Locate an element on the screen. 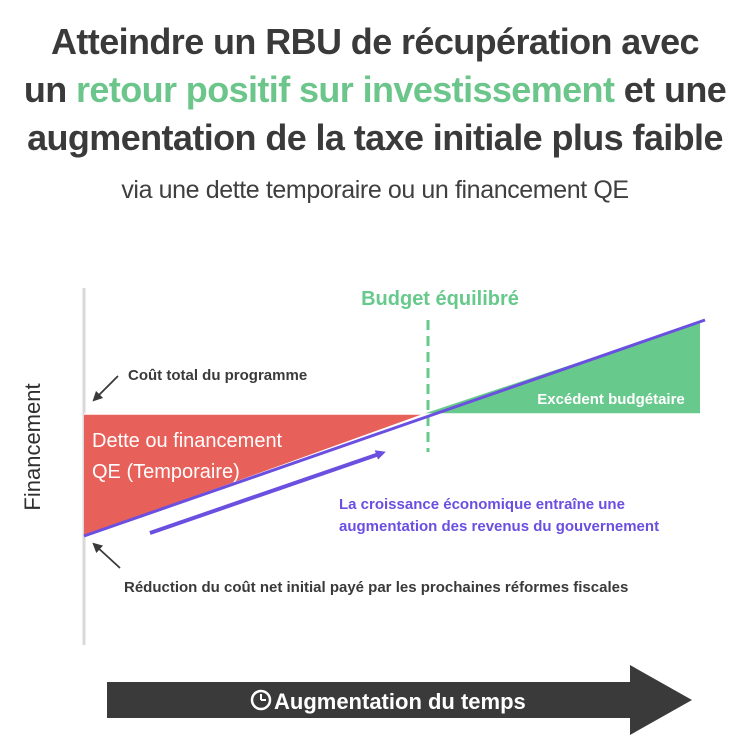 This screenshot has height=750, width=750. time-arrow-label: Augmentation du temps is located at coordinates (400, 701).